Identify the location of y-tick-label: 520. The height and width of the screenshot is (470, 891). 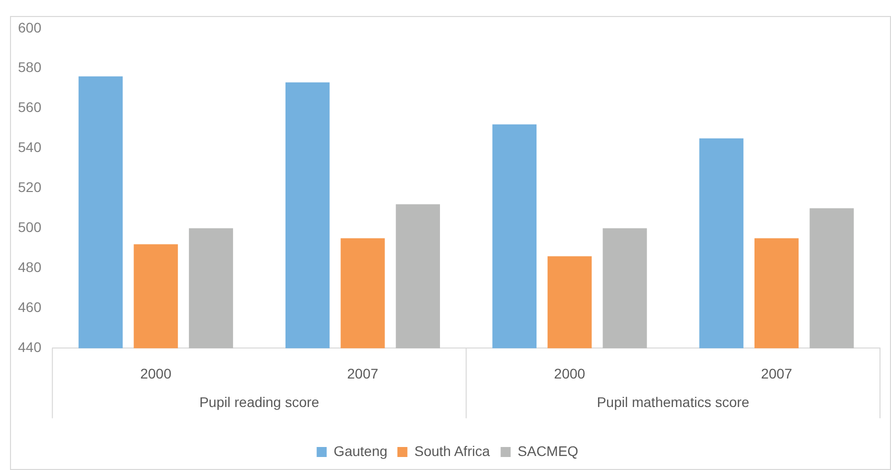
(30, 187).